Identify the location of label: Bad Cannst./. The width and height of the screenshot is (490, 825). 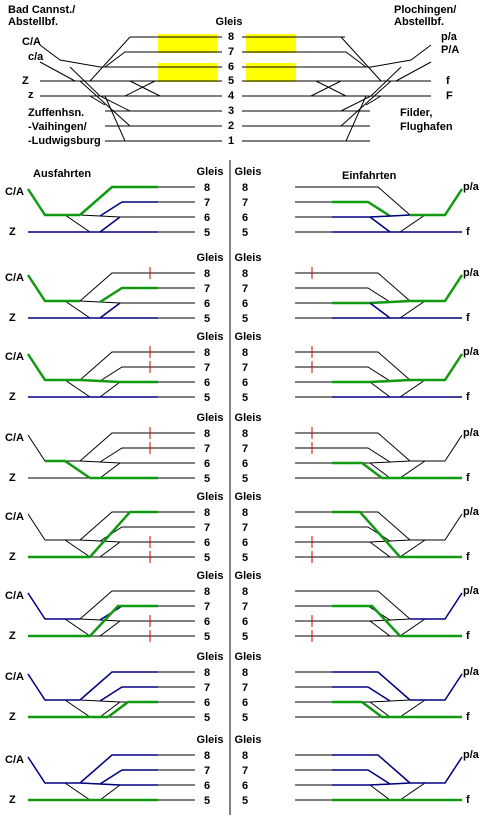
(41, 10).